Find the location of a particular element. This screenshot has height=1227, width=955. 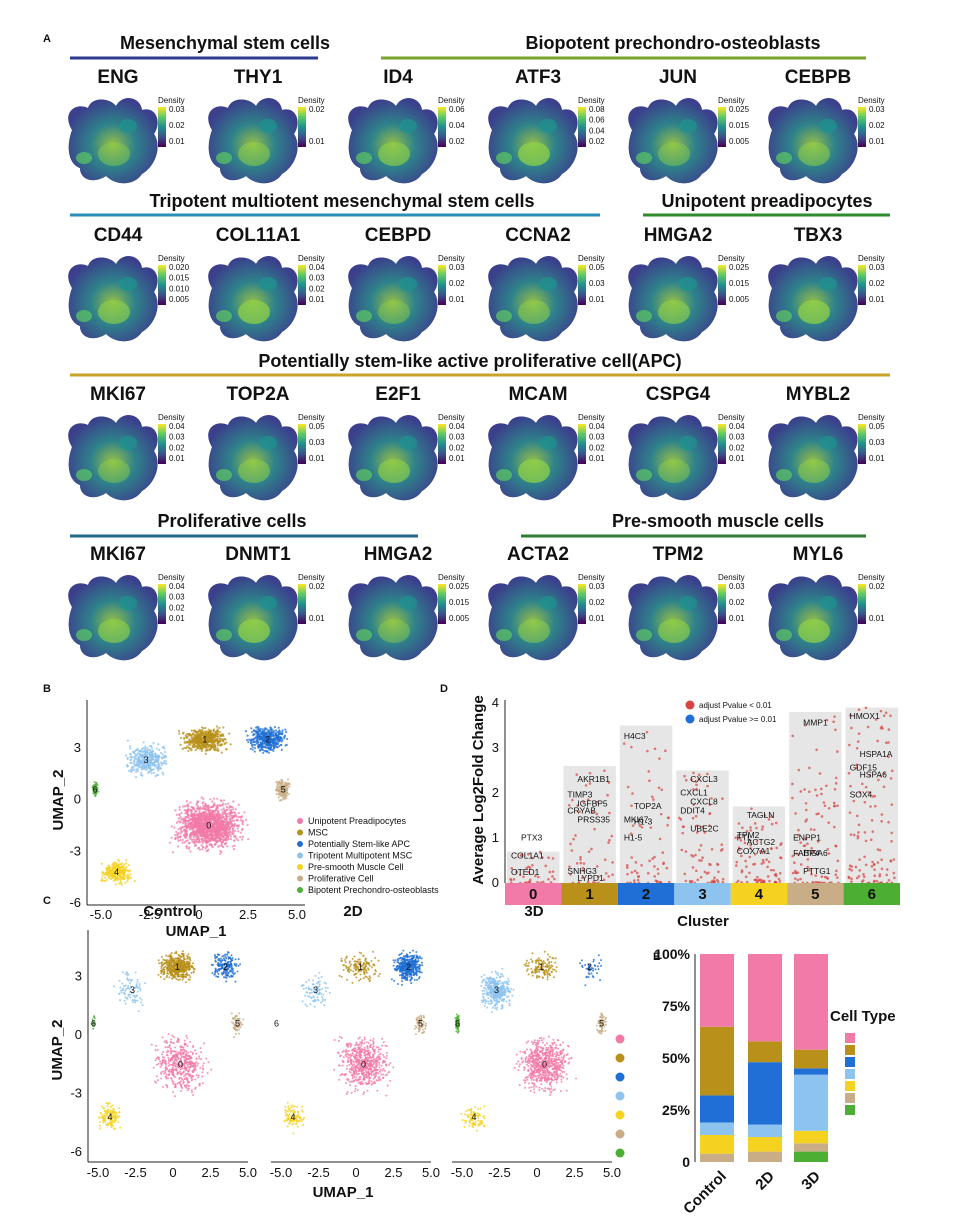

group-title-unipotent: Unipotent preadipocytes is located at coordinates (766, 201).